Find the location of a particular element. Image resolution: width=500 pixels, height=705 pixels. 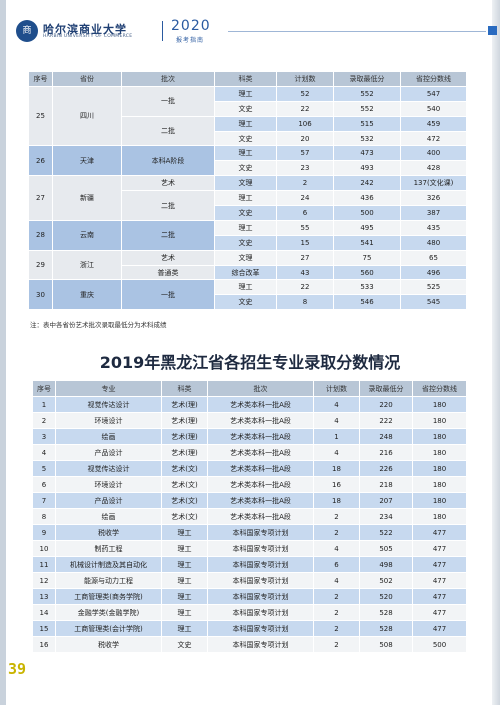

header-divider is located at coordinates (162, 31).